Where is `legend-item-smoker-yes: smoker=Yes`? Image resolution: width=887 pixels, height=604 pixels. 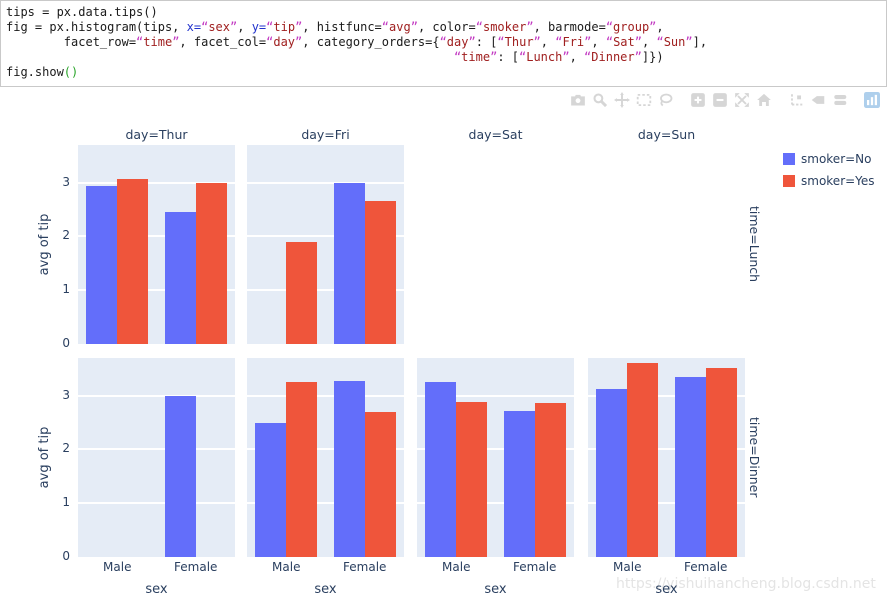
legend-item-smoker-yes: smoker=Yes is located at coordinates (829, 181).